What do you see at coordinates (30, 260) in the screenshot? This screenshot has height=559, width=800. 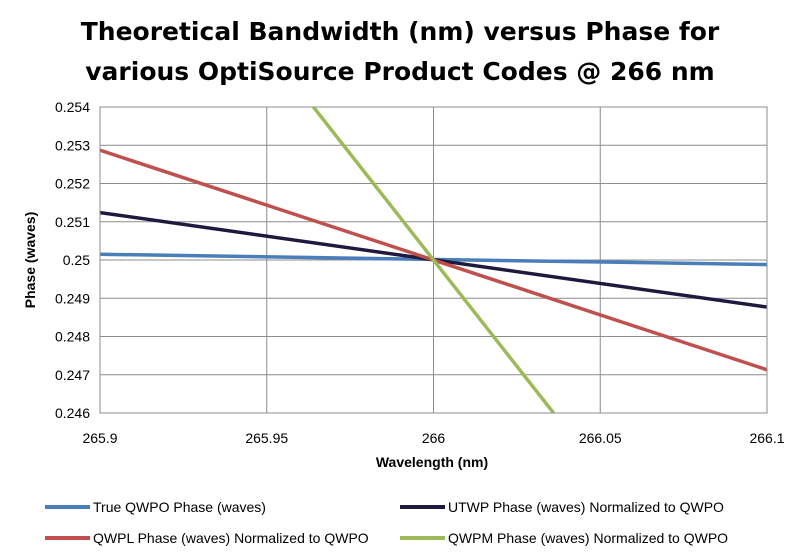 I see `y-axis-label: Phase (waves)` at bounding box center [30, 260].